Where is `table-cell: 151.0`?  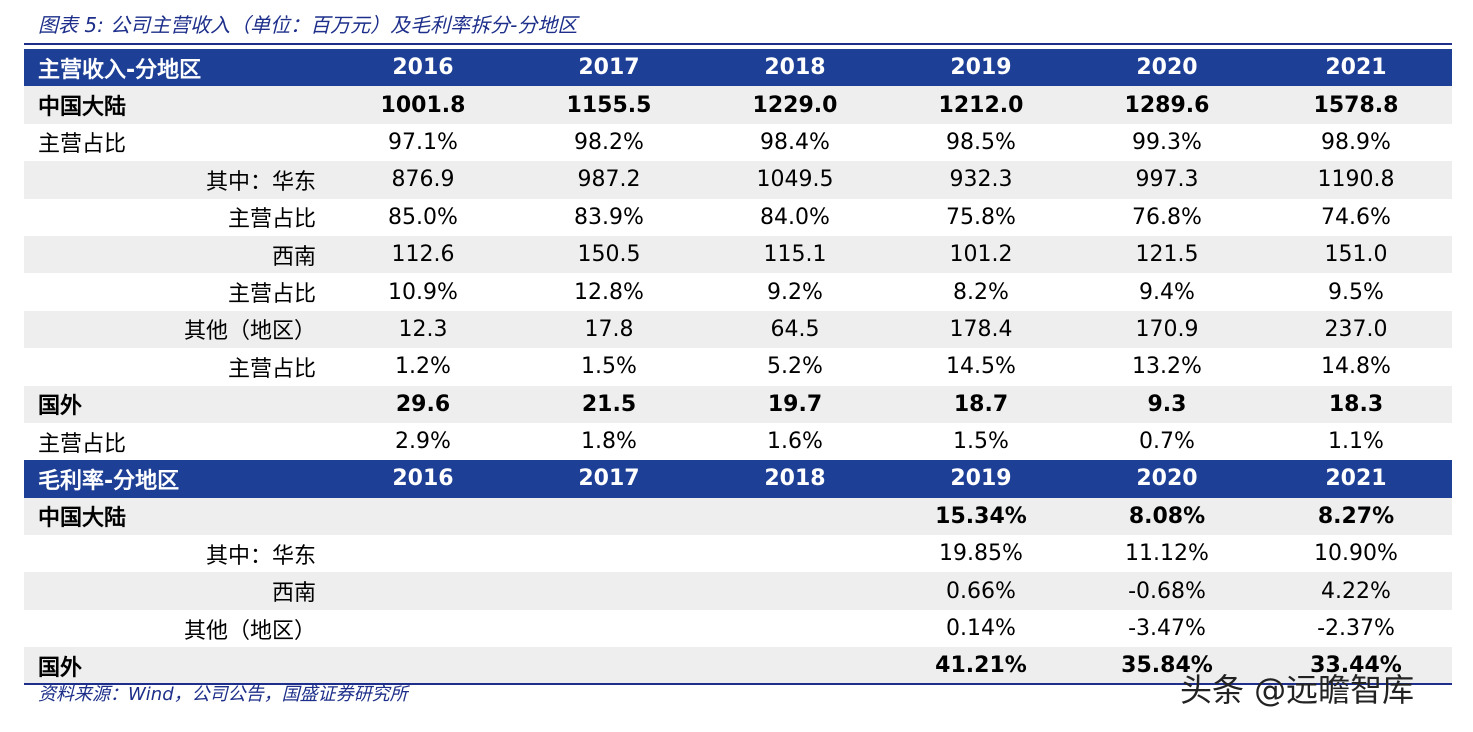 table-cell: 151.0 is located at coordinates (1356, 254).